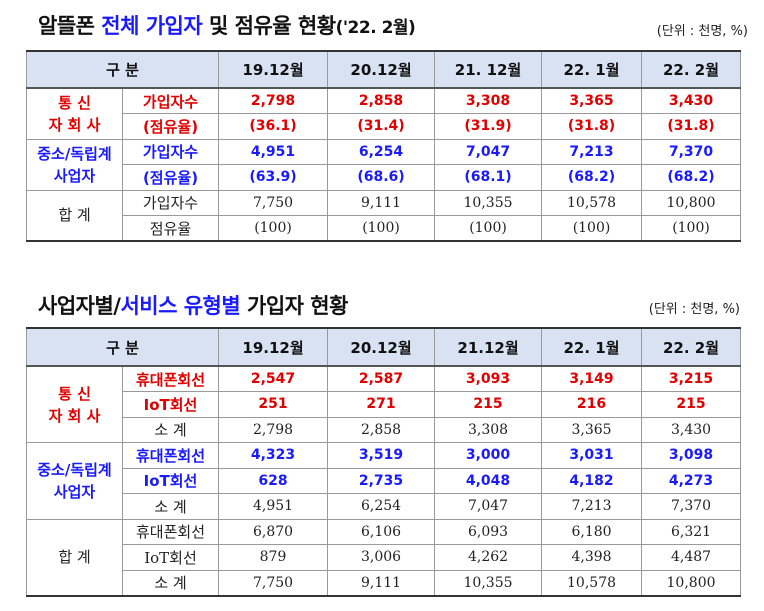 The image size is (764, 611). What do you see at coordinates (691, 126) in the screenshot?
I see `value-cell: (31.8)` at bounding box center [691, 126].